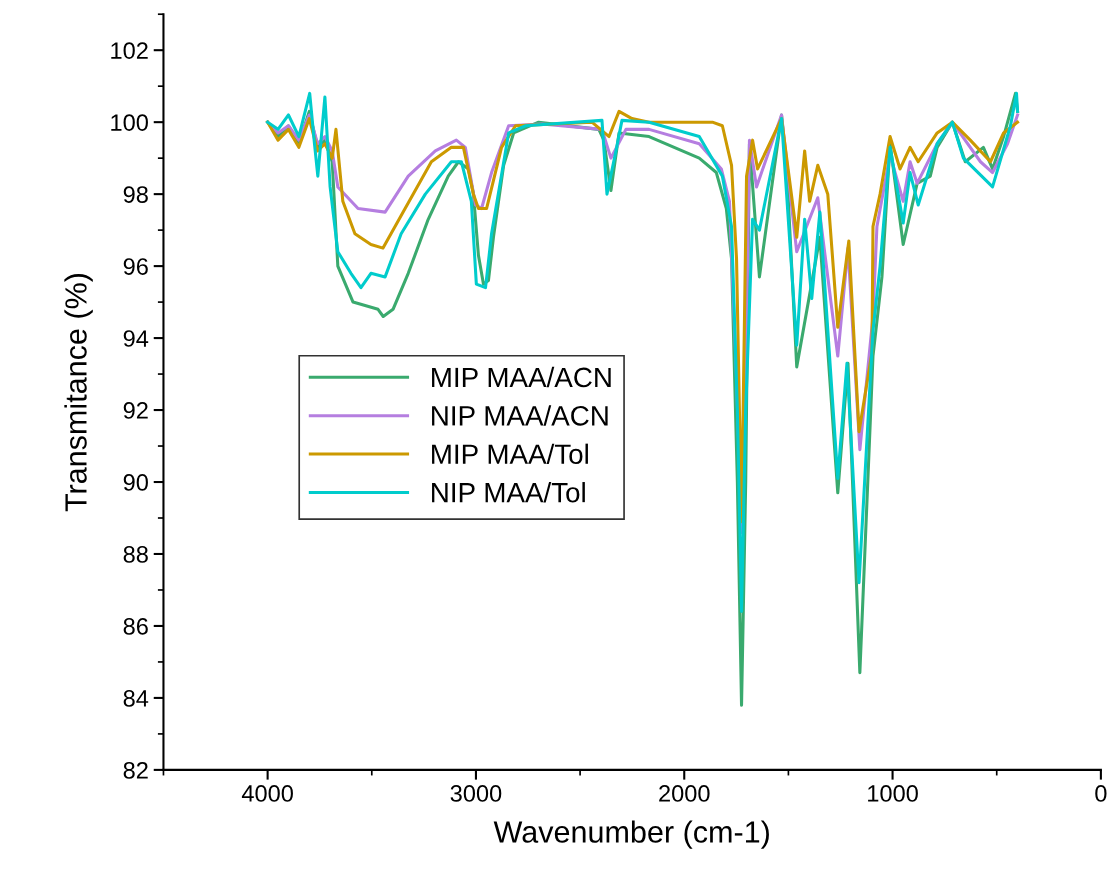 This screenshot has height=888, width=1112. What do you see at coordinates (135, 410) in the screenshot?
I see `y-tick-label: 92` at bounding box center [135, 410].